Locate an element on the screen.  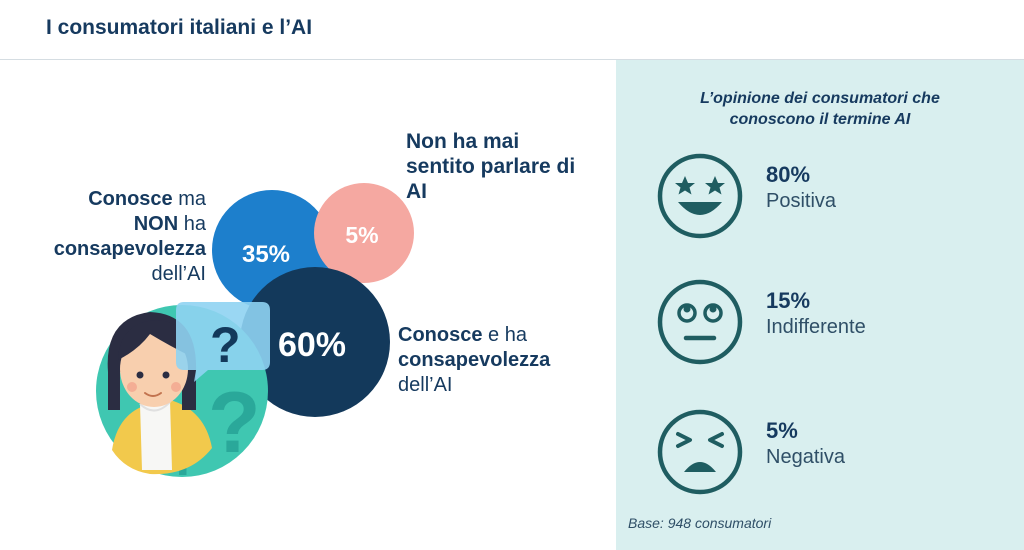
page-title: I consumatori italiani e l’AI is located at coordinates (179, 27).